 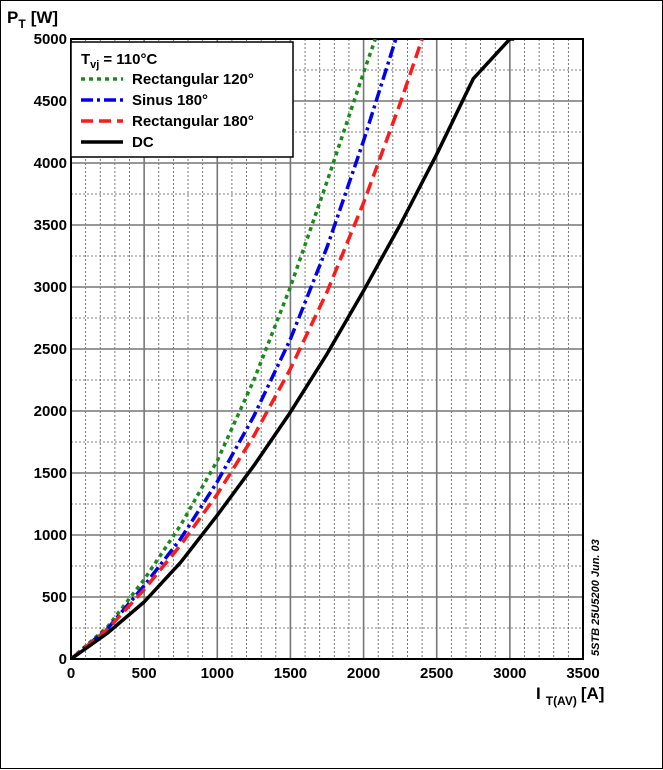 I want to click on x-tick-label: 0, so click(x=71, y=673).